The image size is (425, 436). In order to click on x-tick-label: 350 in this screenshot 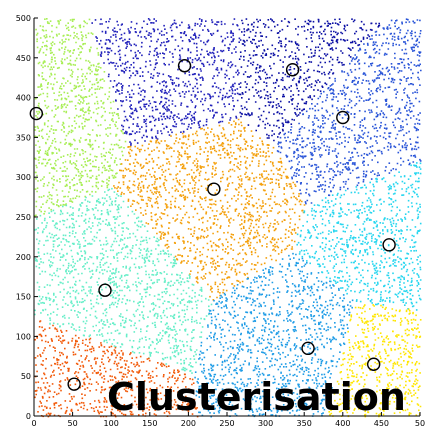, I will do `click(304, 423)`.